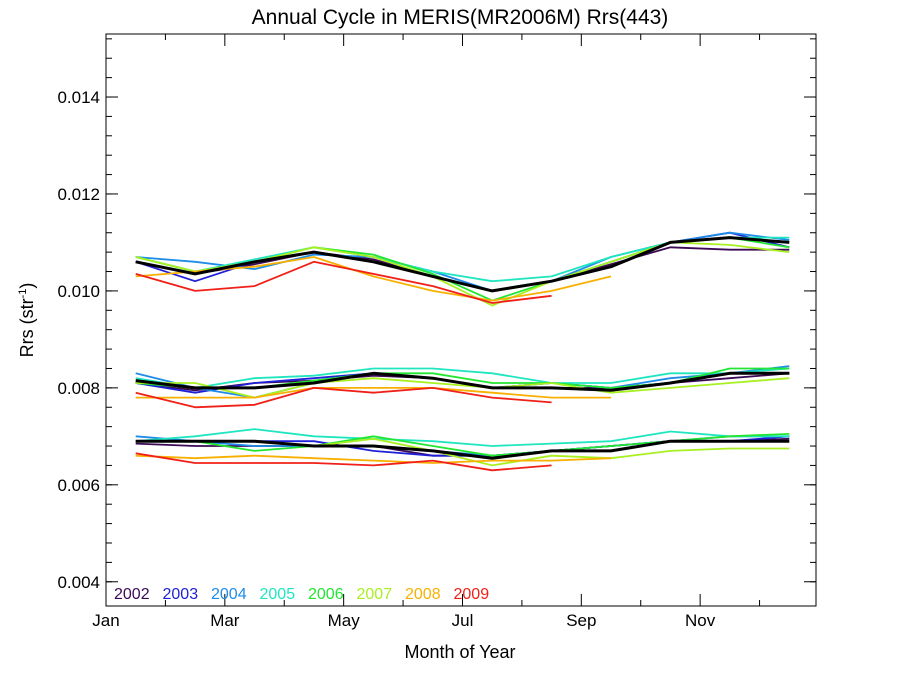  I want to click on x-tick-label: Jul, so click(463, 620).